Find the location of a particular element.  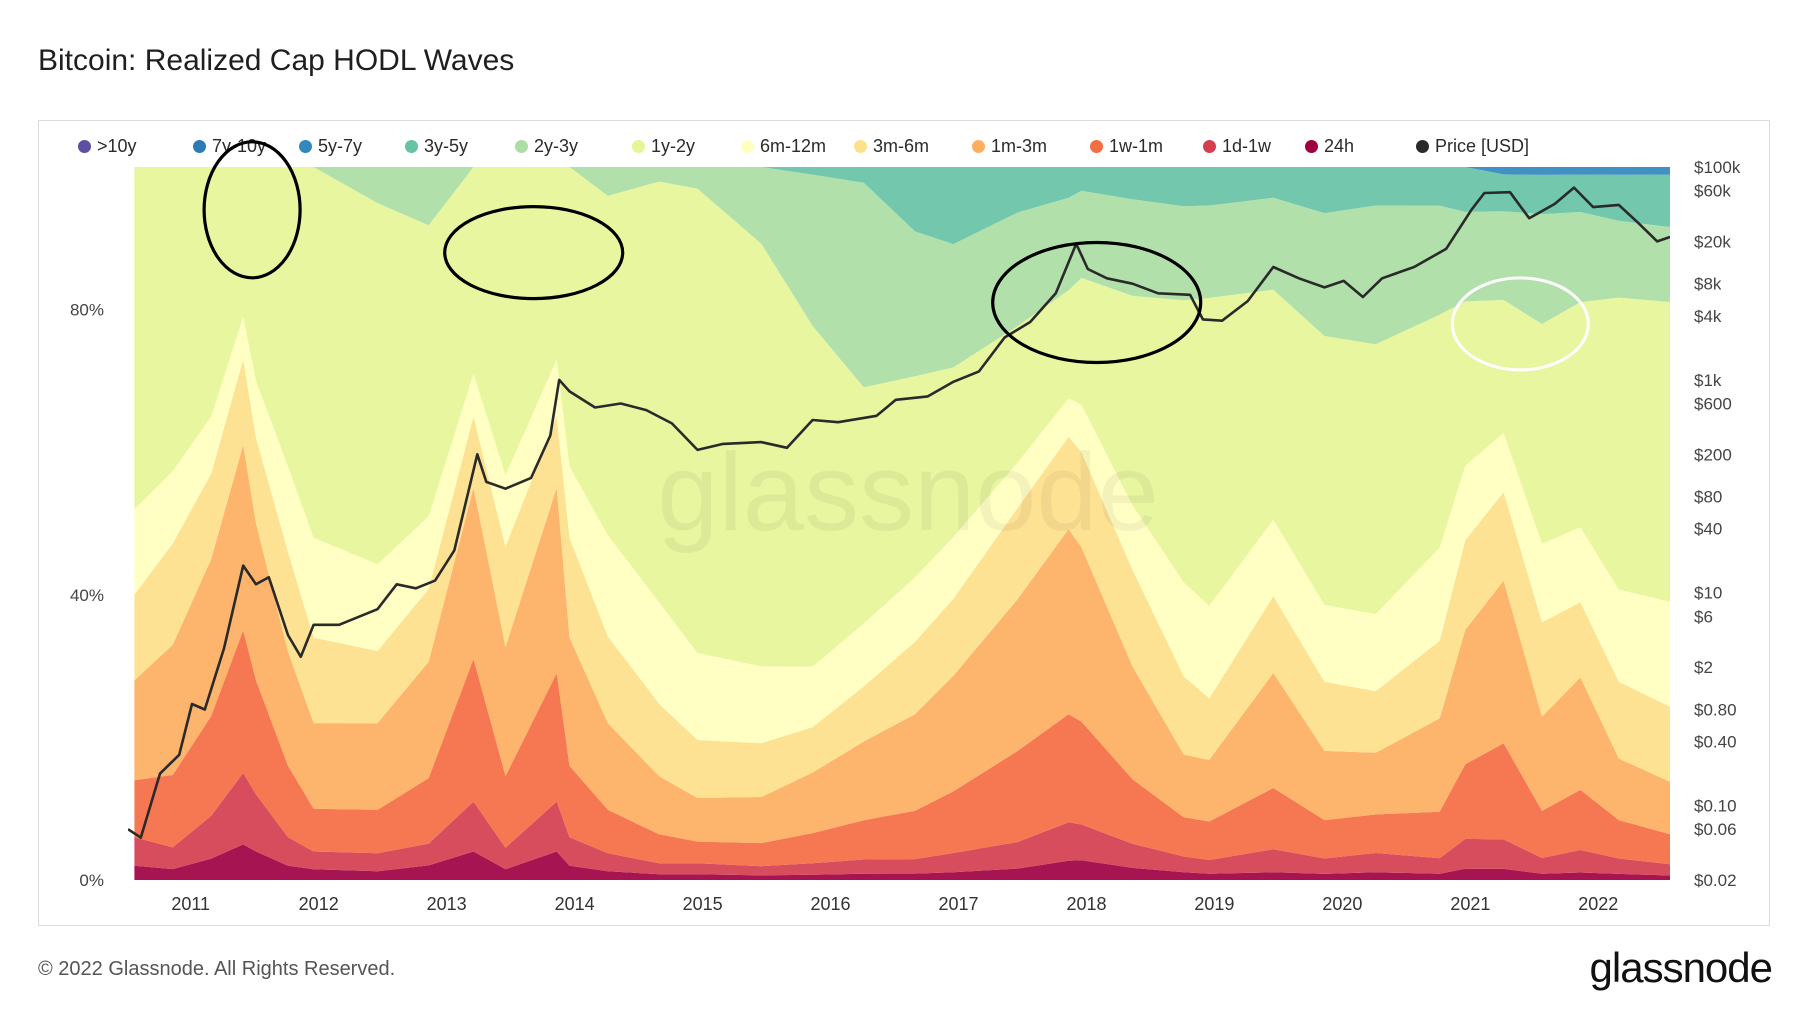

y-right-tick-label: $8k is located at coordinates (1708, 284).